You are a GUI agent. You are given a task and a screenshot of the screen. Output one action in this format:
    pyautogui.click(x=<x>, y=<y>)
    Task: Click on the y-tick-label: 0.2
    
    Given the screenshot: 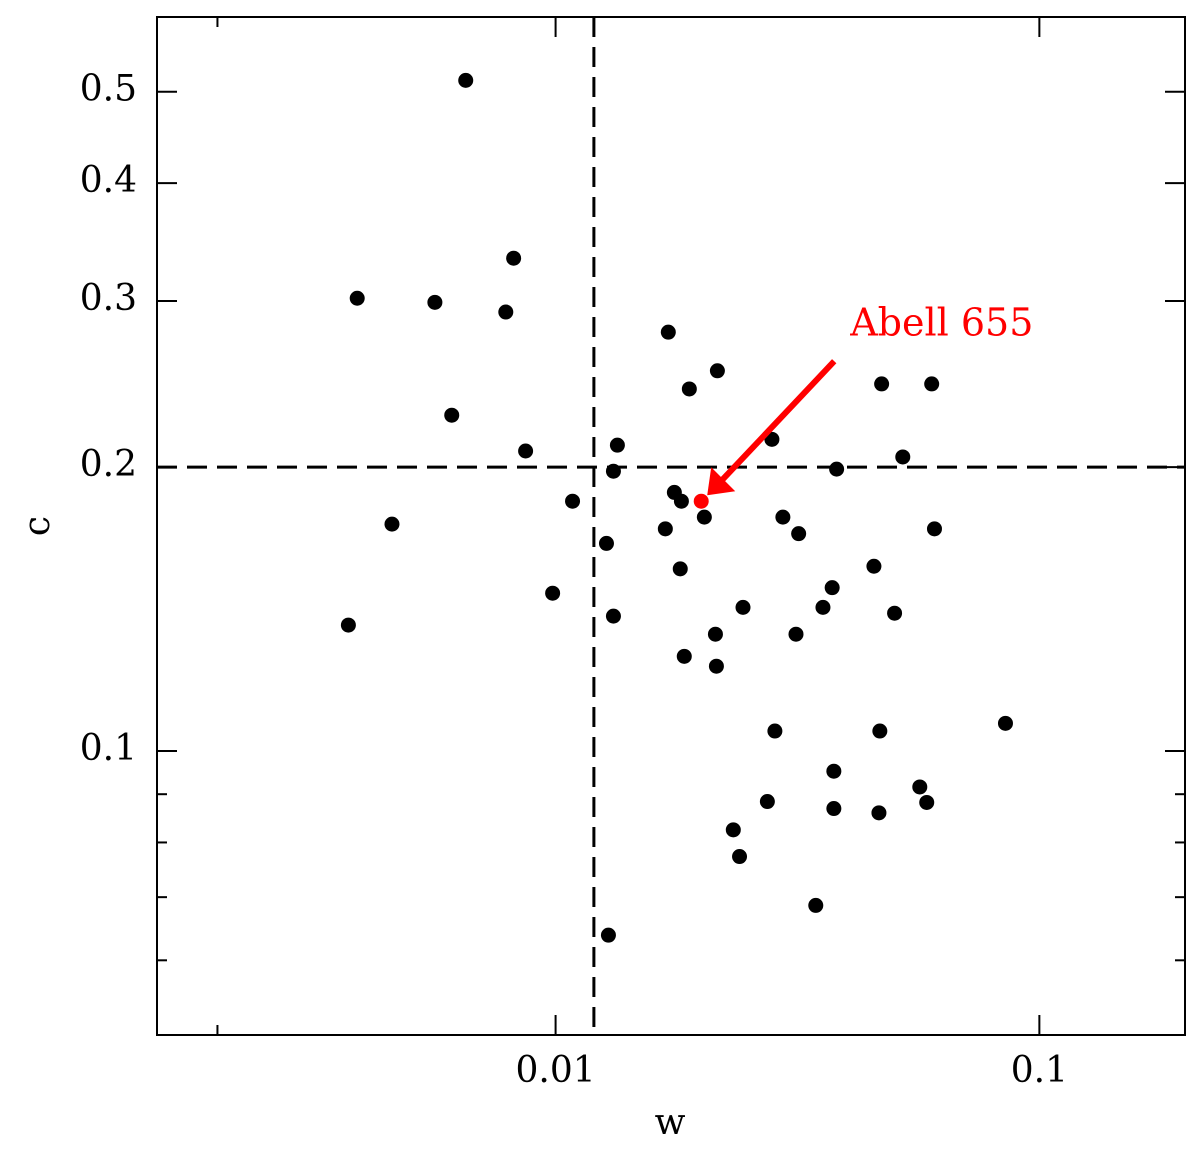 What is the action you would take?
    pyautogui.click(x=108, y=464)
    